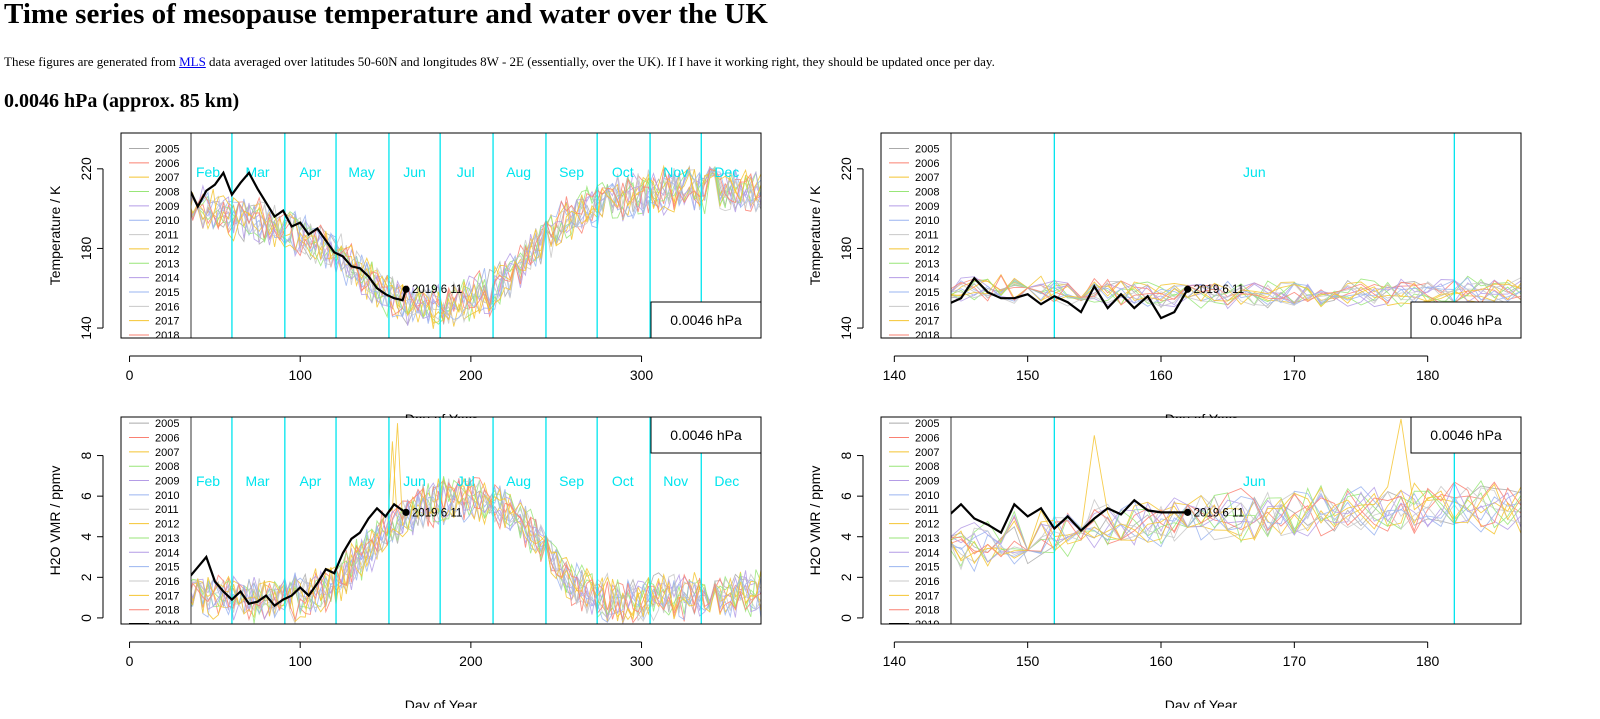  Describe the element at coordinates (466, 172) in the screenshot. I see `month-label-jul: Jul` at that location.